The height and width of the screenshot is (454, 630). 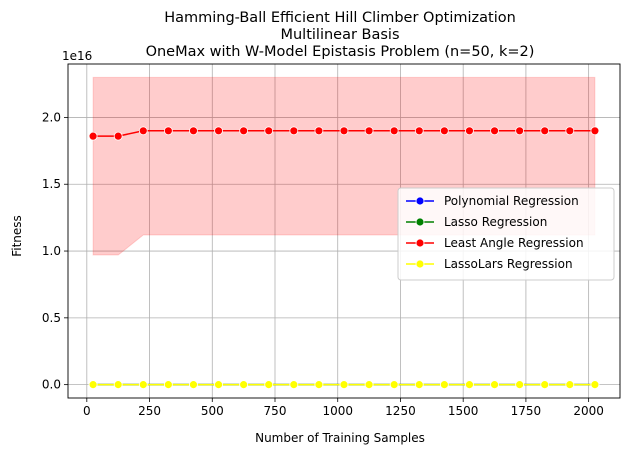 What do you see at coordinates (340, 438) in the screenshot?
I see `x-axis-label: Number of Training Samples` at bounding box center [340, 438].